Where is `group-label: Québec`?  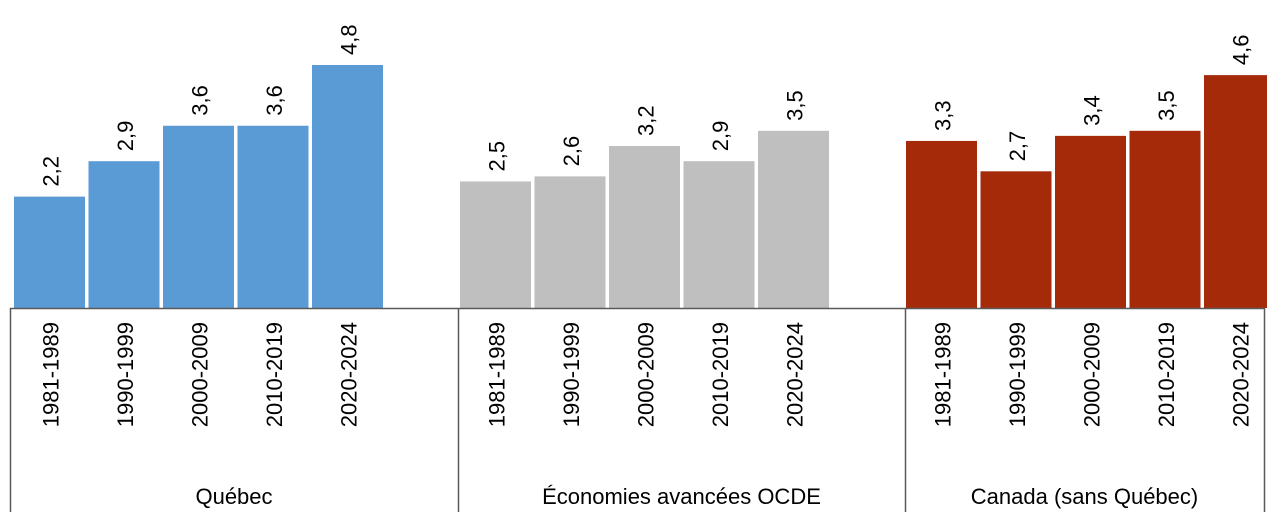 group-label: Québec is located at coordinates (233, 496).